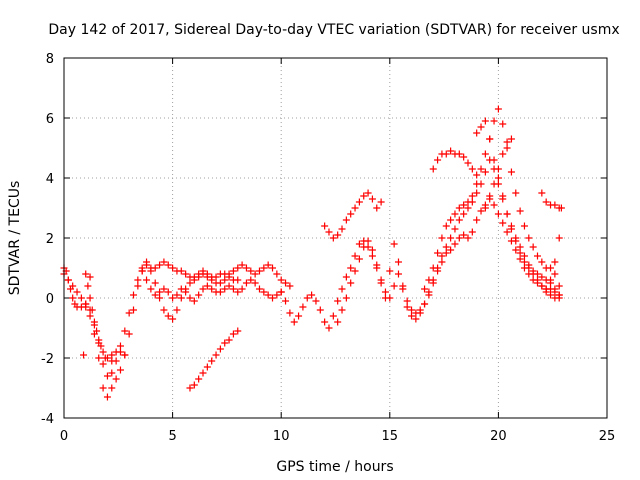  What do you see at coordinates (50, 299) in the screenshot?
I see `y-tick-label: 0` at bounding box center [50, 299].